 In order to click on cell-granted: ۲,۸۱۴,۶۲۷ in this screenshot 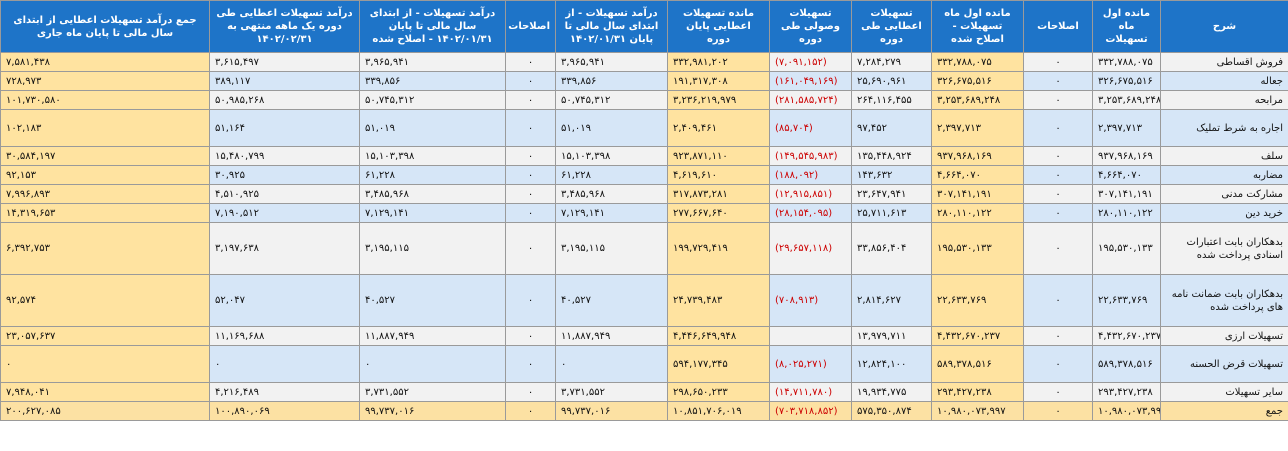, I will do `click(891, 300)`.